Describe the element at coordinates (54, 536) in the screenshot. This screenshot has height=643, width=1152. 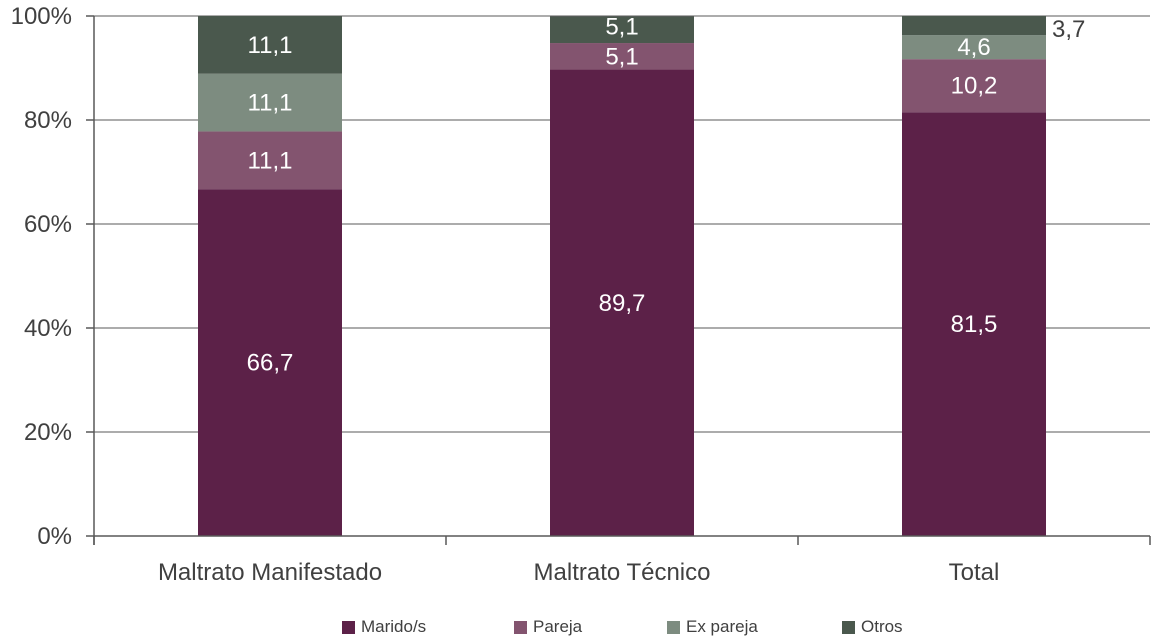
I see `y-tick-label: 0%` at that location.